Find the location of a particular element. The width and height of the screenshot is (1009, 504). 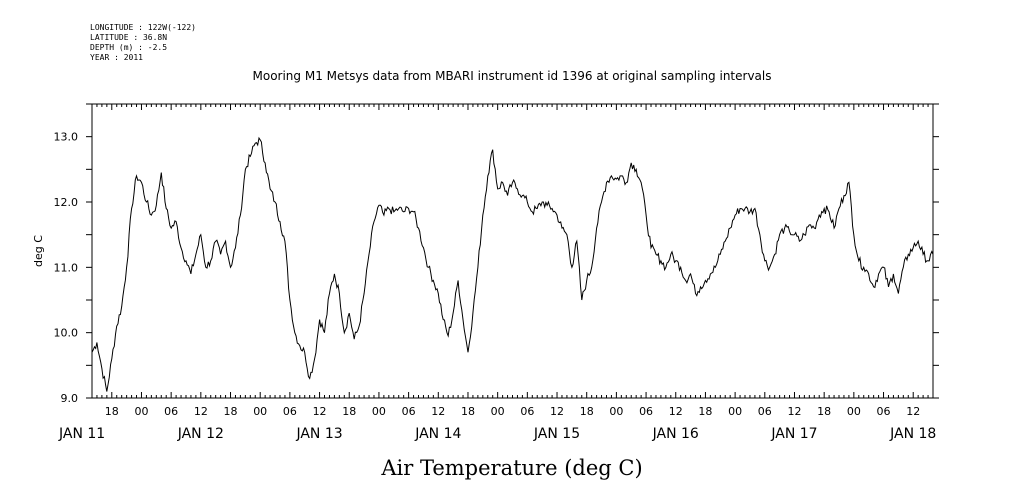

x-day-label: JAN 13 is located at coordinates (318, 434).